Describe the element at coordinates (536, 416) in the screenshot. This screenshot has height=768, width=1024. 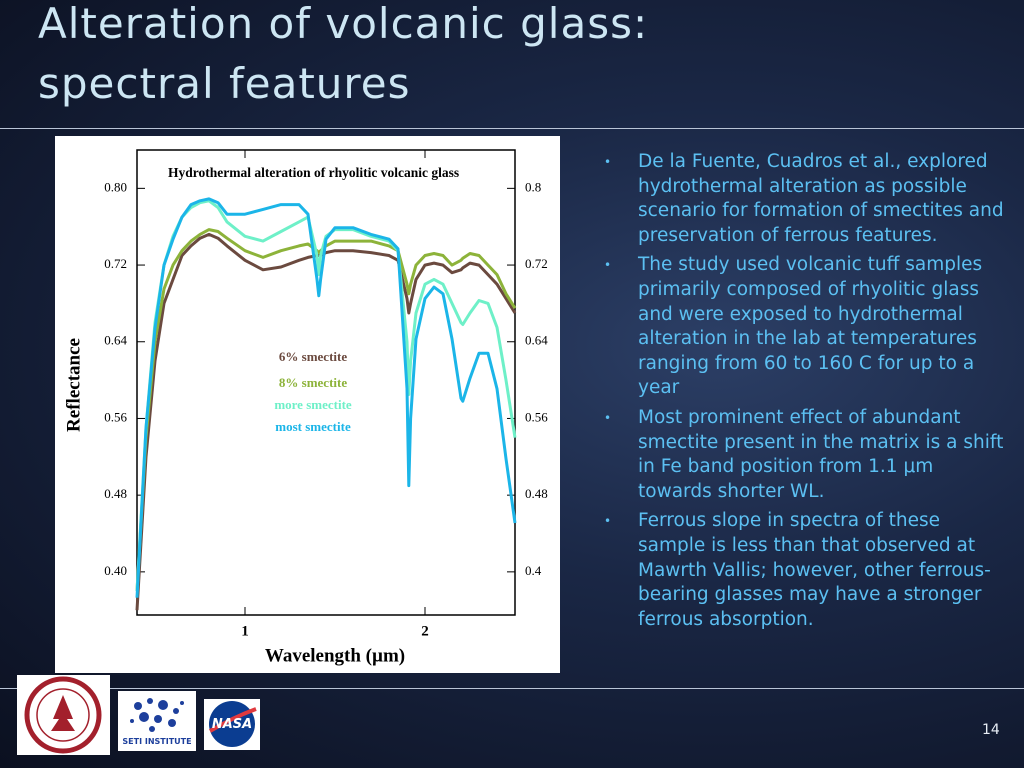
I see `y2-tick-label: 0.56` at that location.